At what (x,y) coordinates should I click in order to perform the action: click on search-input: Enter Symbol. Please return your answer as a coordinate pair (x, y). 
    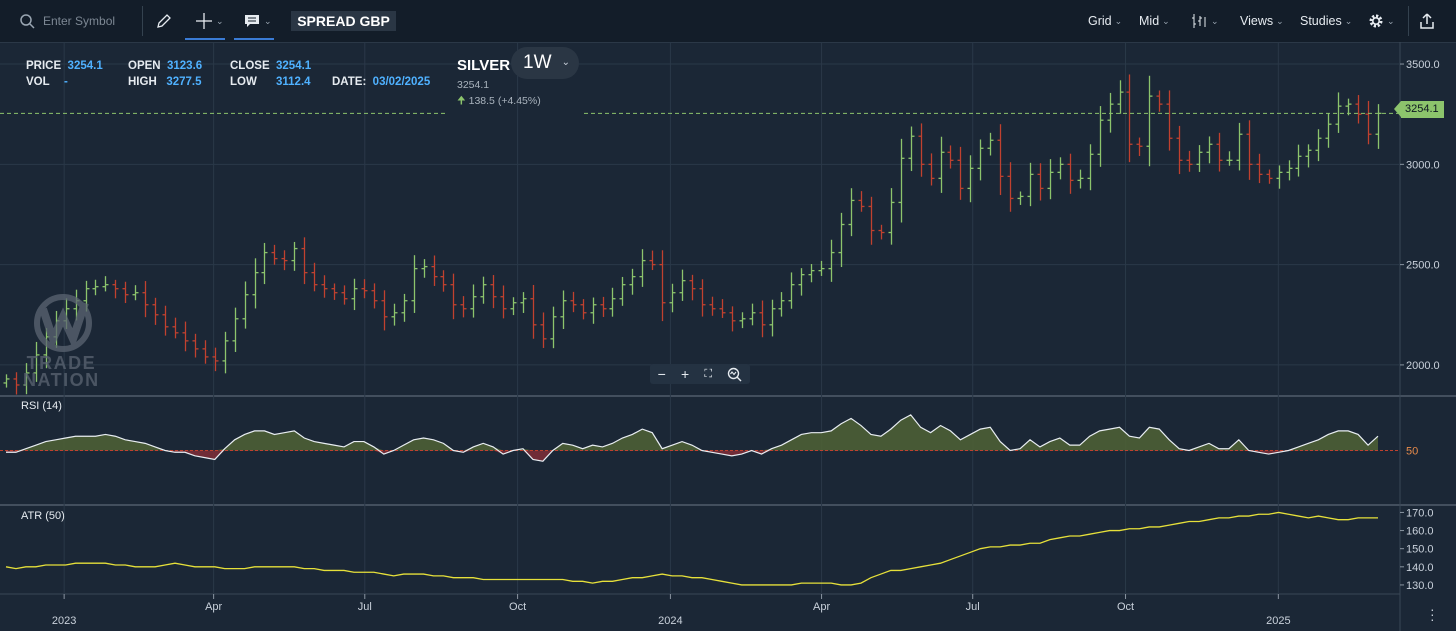
    Looking at the image, I should click on (79, 21).